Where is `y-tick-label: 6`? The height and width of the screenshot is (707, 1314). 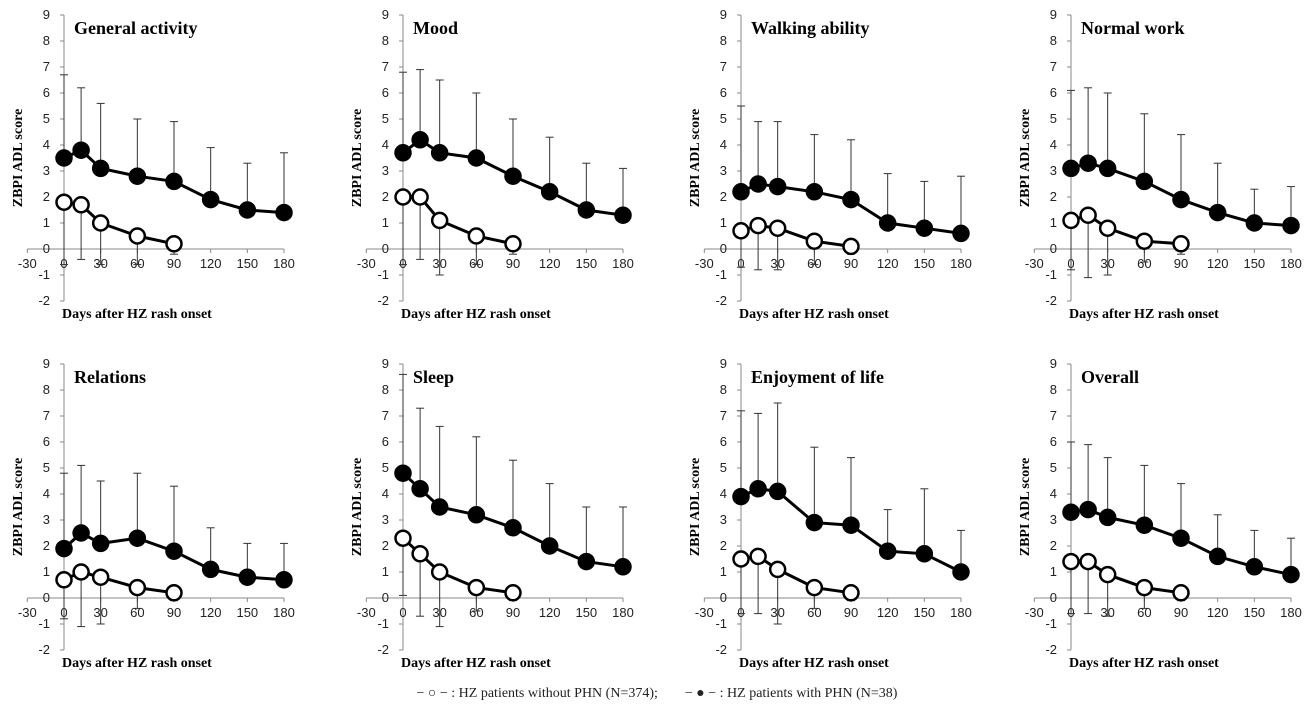
y-tick-label: 6 is located at coordinates (385, 441).